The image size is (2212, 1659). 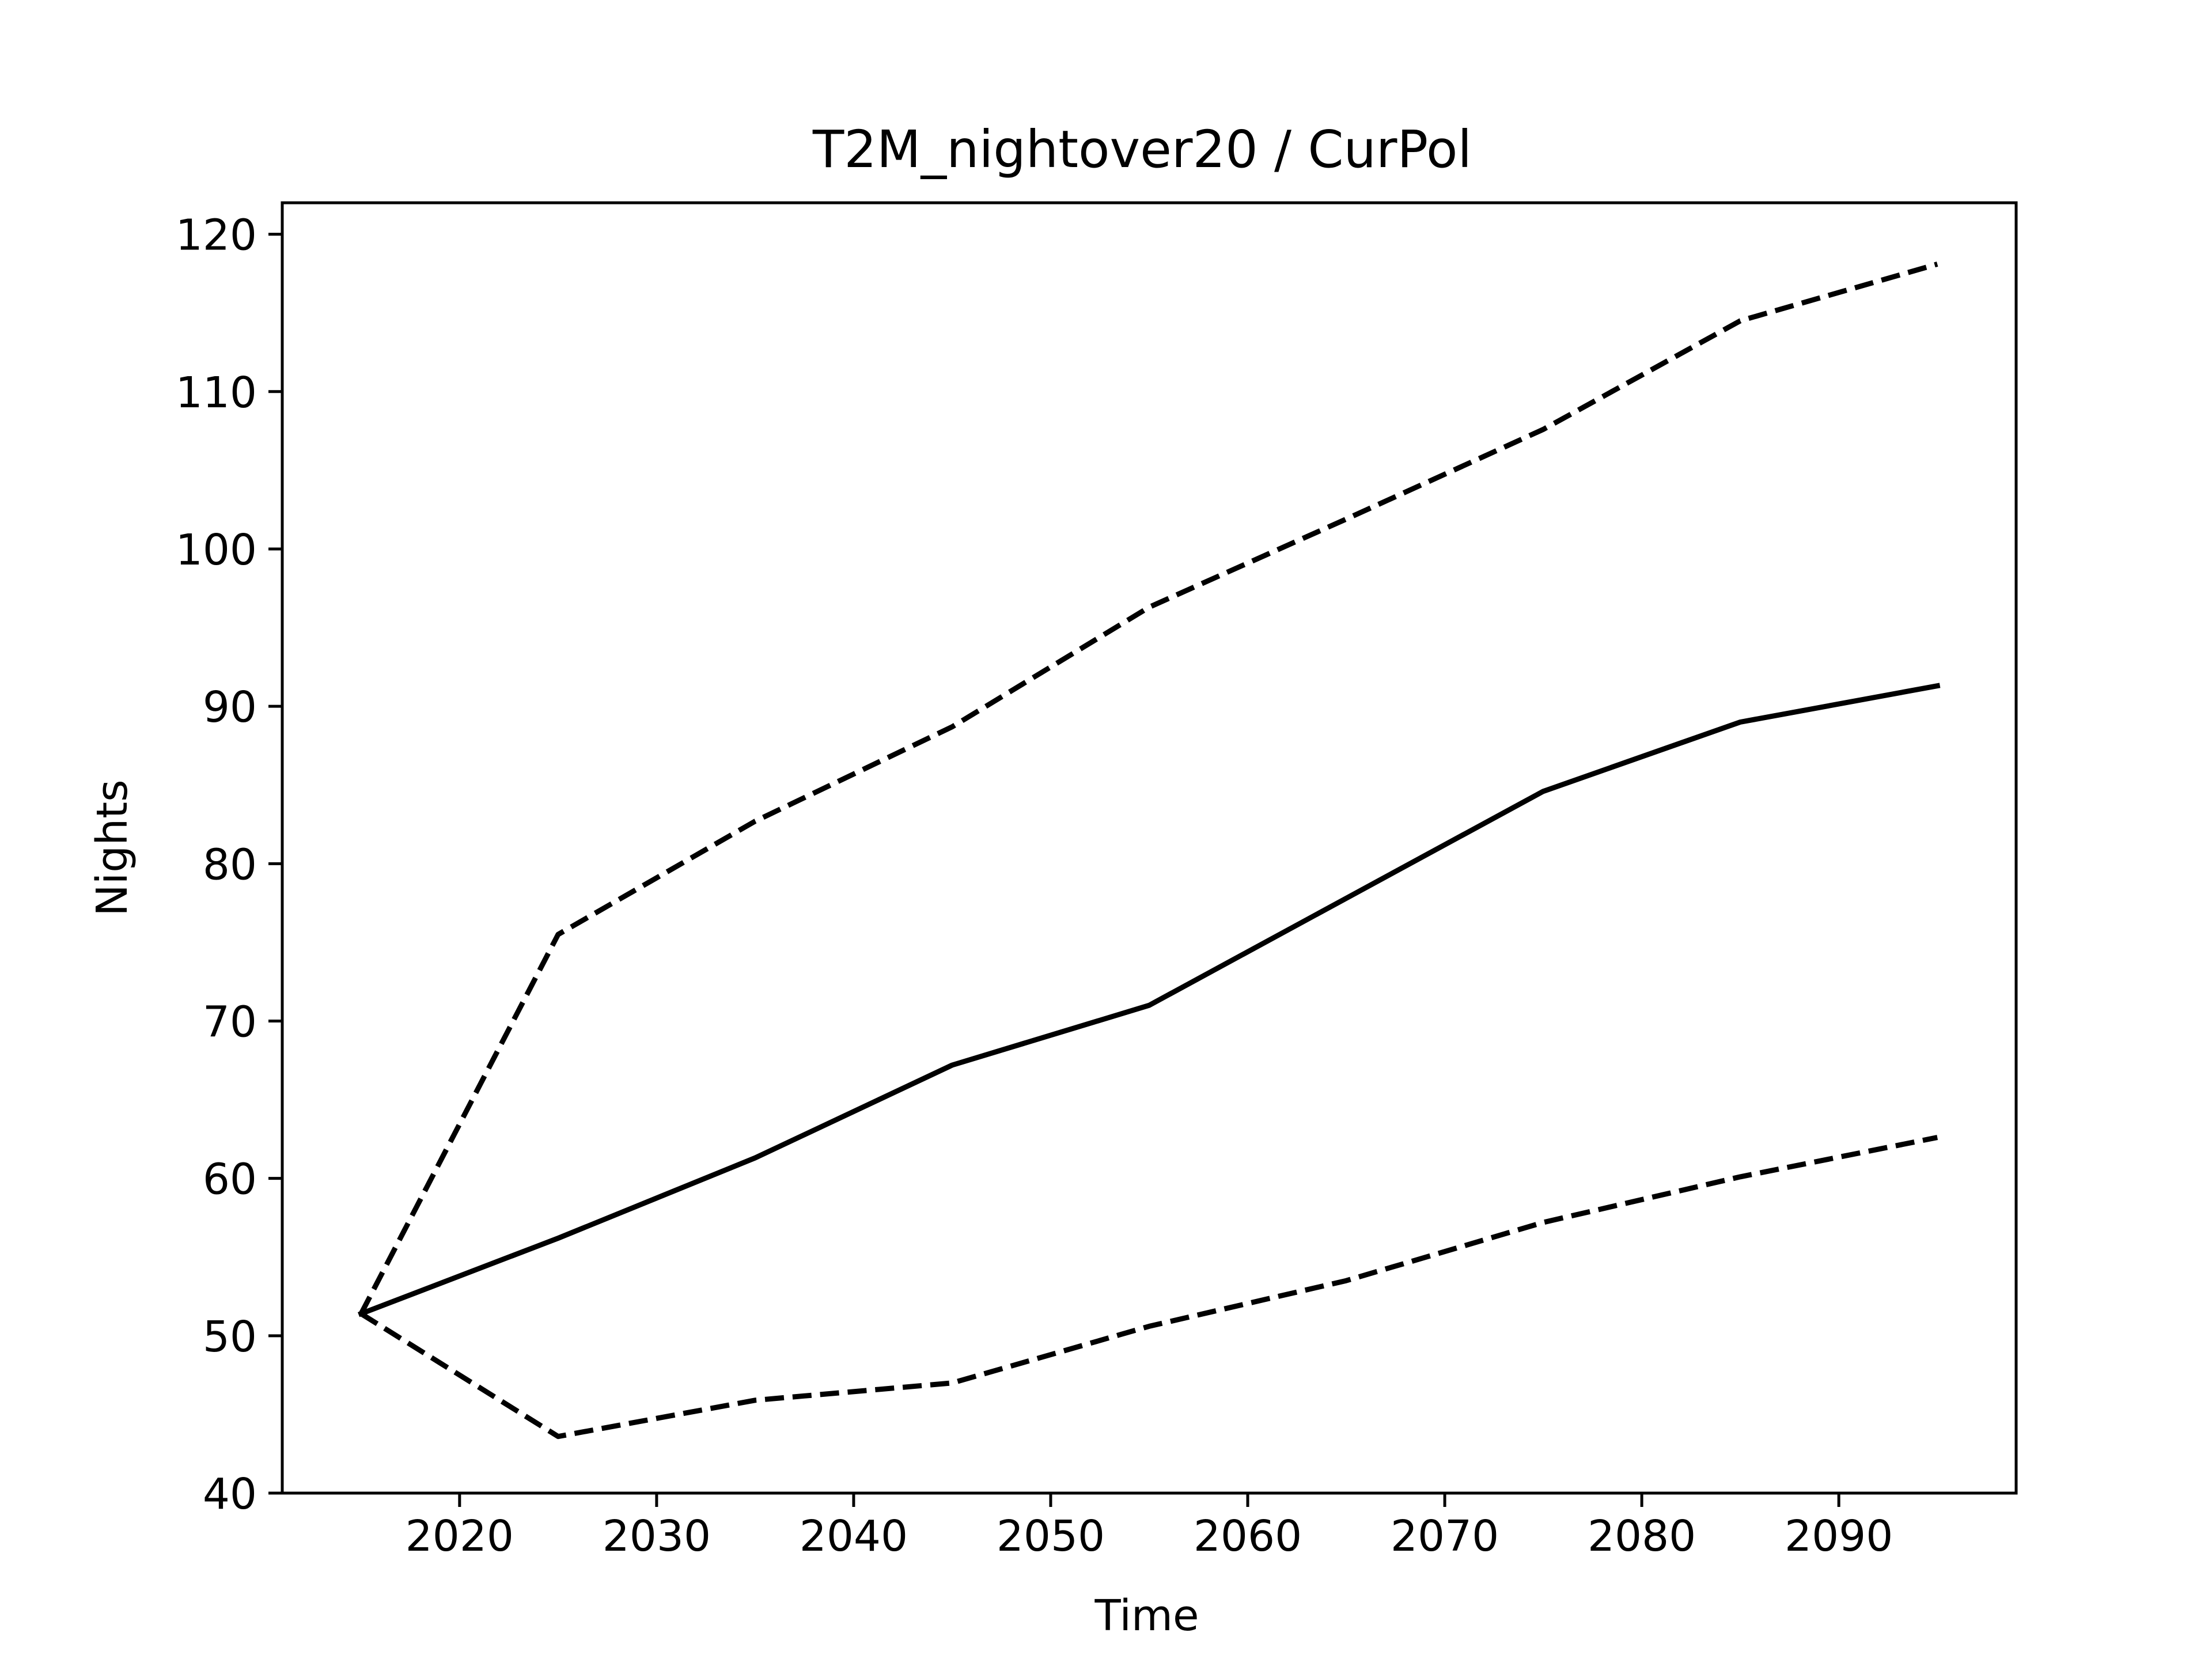 What do you see at coordinates (657, 1536) in the screenshot?
I see `x-tick-label: 2030` at bounding box center [657, 1536].